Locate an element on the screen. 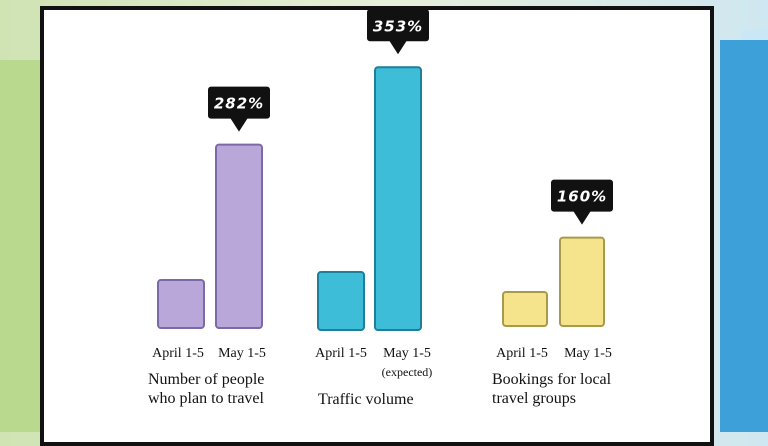 The height and width of the screenshot is (446, 768). bar-2-may is located at coordinates (398, 198).